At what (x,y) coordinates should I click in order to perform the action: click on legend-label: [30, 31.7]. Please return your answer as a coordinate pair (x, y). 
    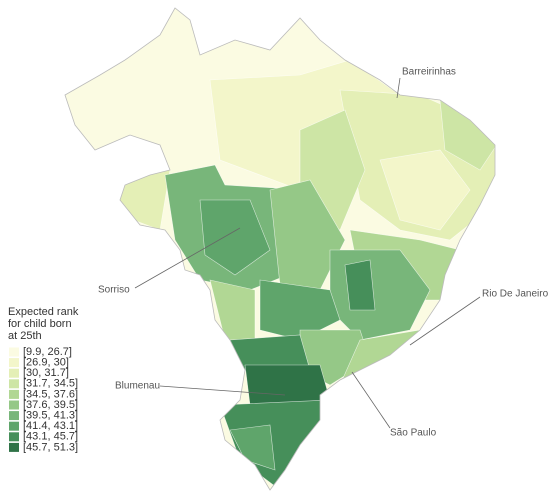
    Looking at the image, I should click on (46, 373).